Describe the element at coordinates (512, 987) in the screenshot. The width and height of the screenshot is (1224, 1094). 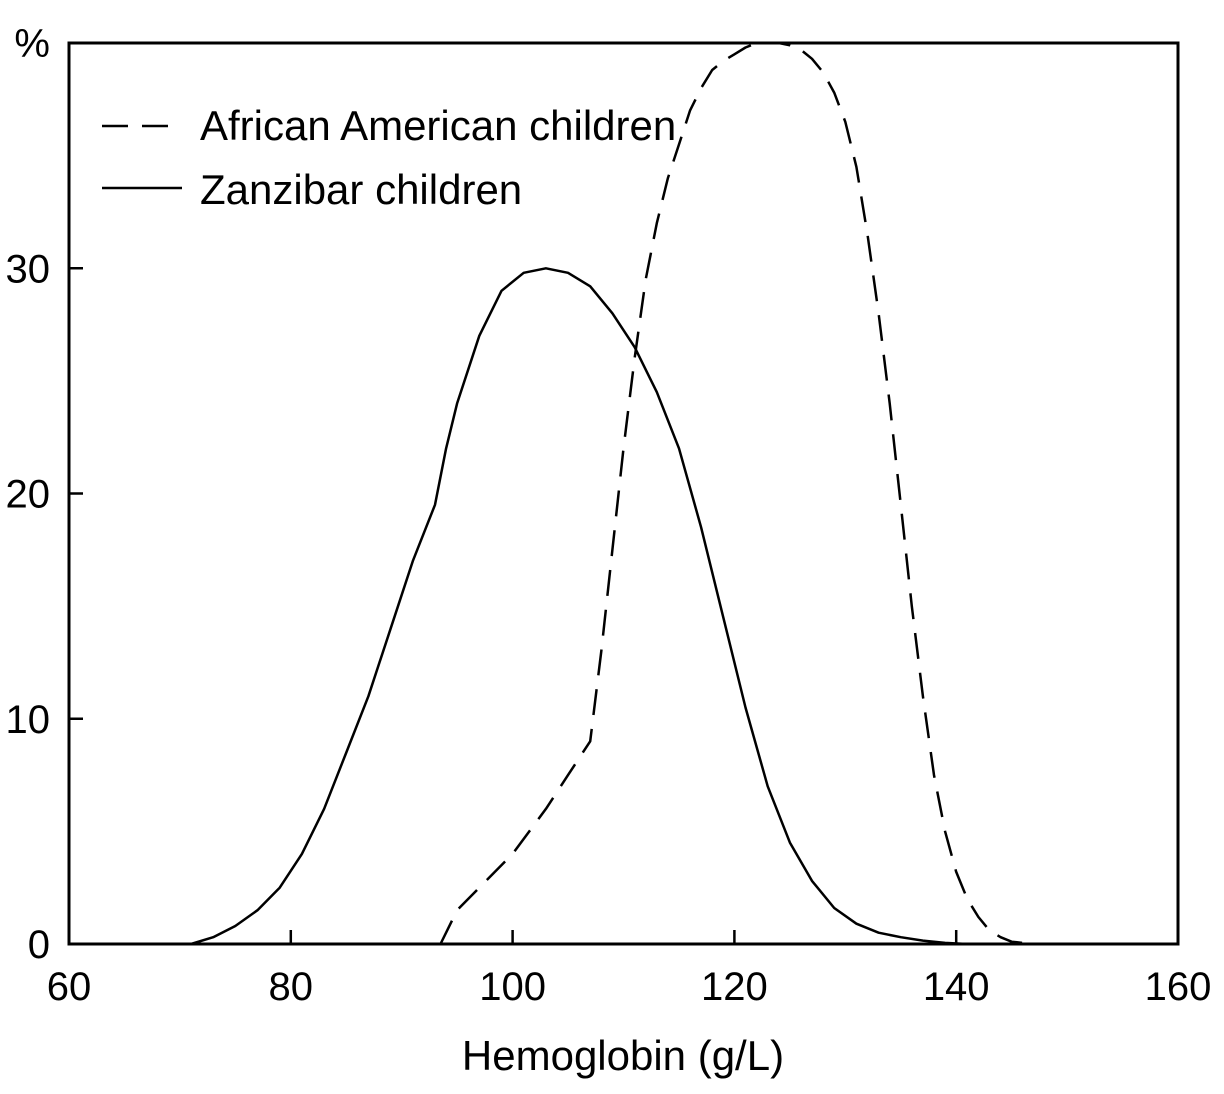
I see `x-tick-label: 100` at that location.